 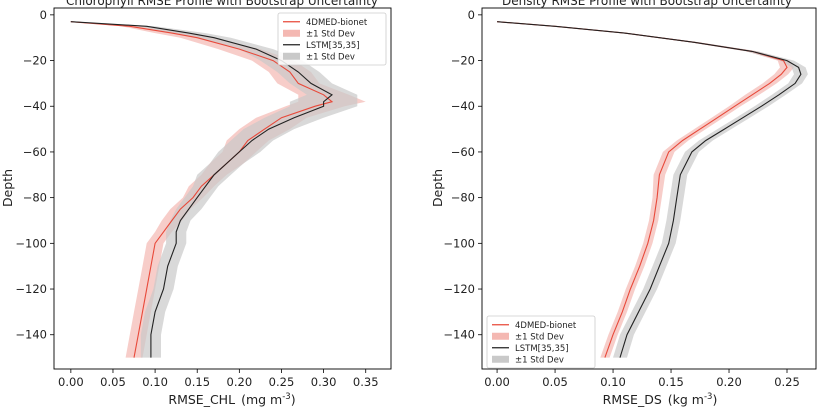 I want to click on x-axis-label: RMSE_CHL, so click(x=201, y=399).